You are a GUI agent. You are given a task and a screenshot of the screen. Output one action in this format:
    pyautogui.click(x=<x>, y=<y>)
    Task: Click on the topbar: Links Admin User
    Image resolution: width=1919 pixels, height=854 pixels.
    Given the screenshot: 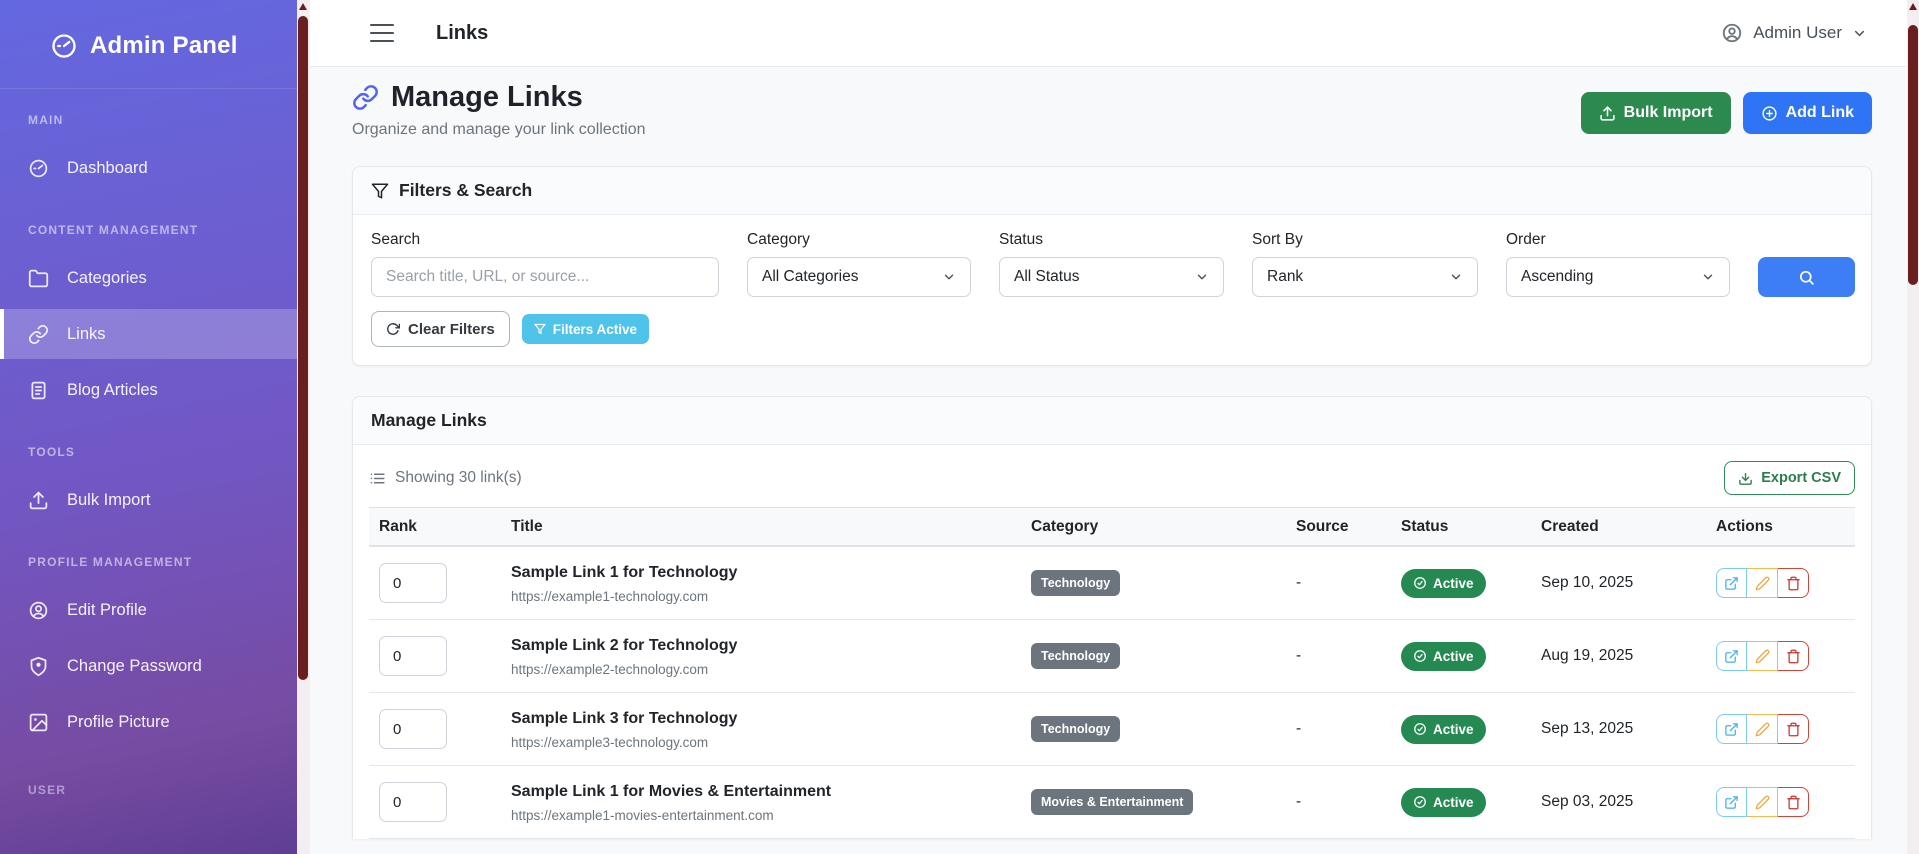 What is the action you would take?
    pyautogui.click(x=1108, y=33)
    